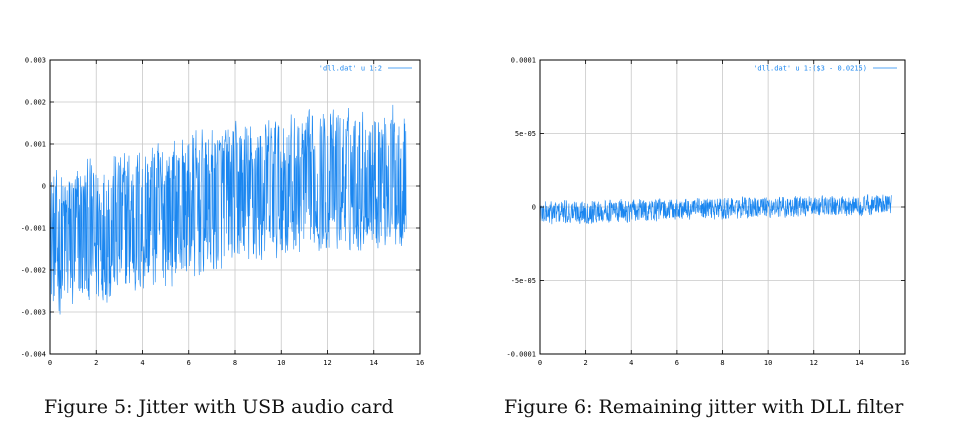 This screenshot has height=448, width=961. Describe the element at coordinates (525, 134) in the screenshot. I see `y-tick-label: 5e-05` at that location.